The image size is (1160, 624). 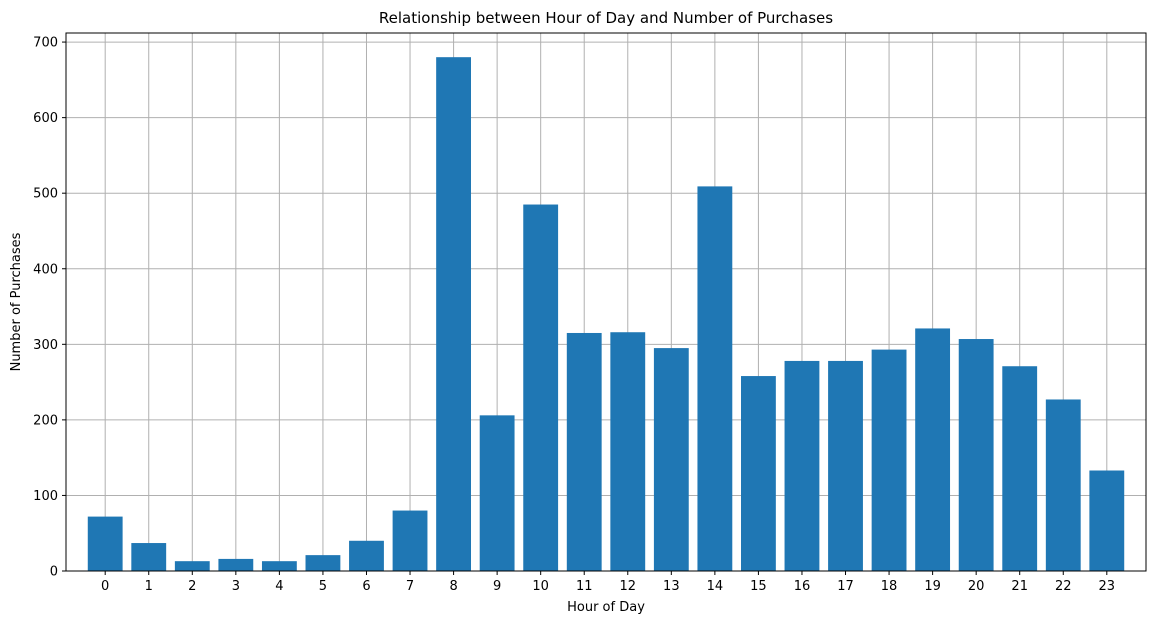 I want to click on x-tick-label: 2, so click(x=192, y=586).